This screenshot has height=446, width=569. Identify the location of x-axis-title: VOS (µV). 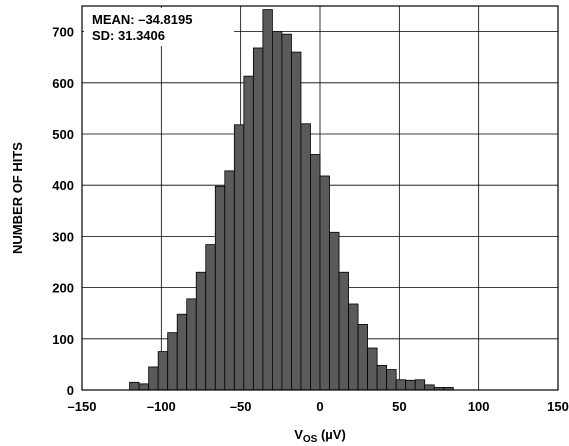
(320, 436).